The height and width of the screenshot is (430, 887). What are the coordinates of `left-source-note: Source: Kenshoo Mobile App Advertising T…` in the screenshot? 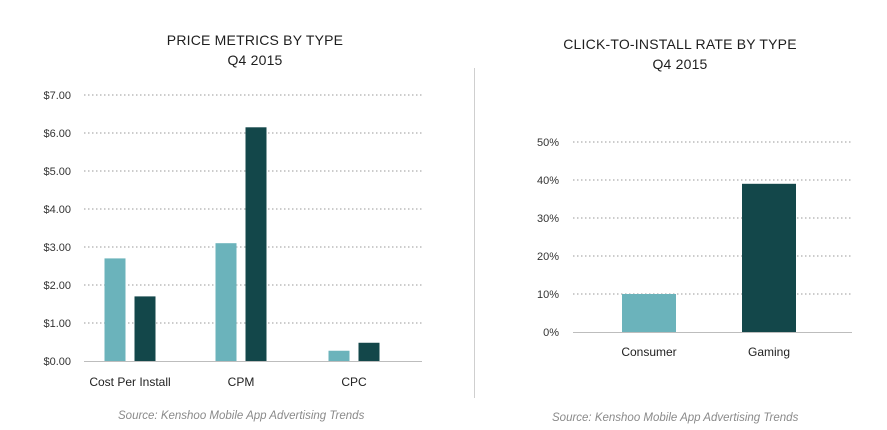 It's located at (241, 416).